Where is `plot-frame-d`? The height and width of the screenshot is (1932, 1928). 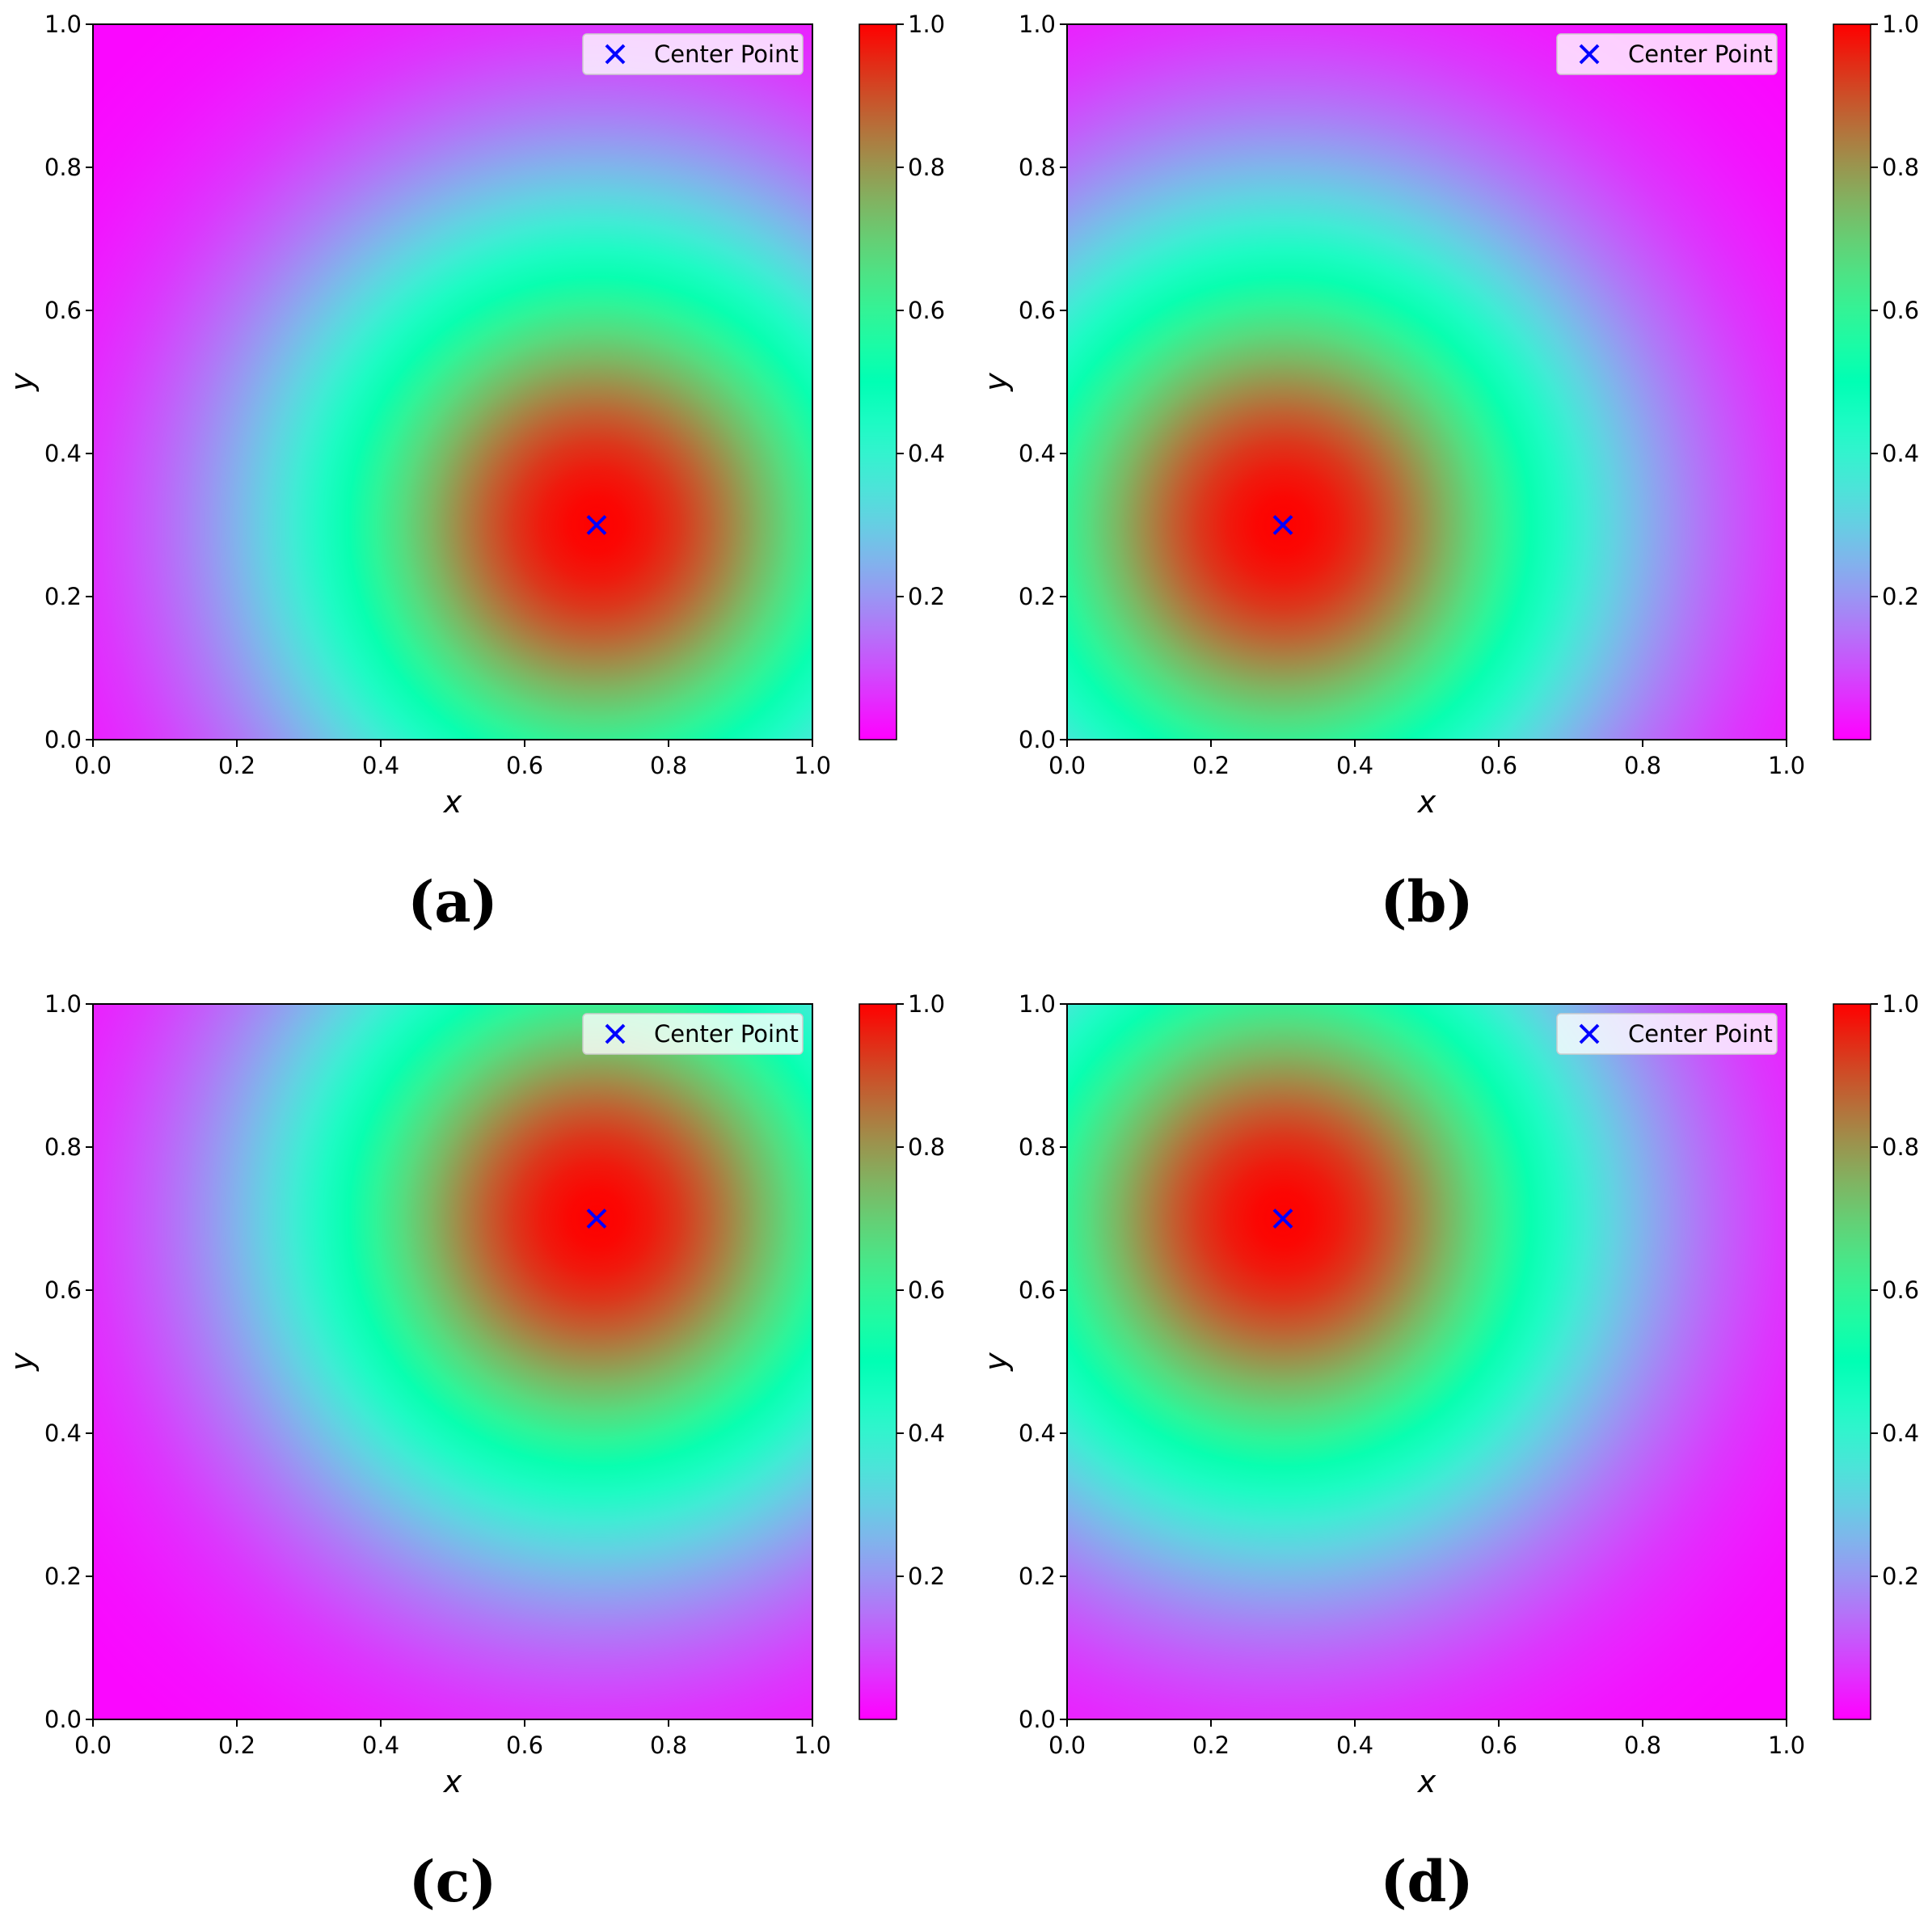
plot-frame-d is located at coordinates (1426, 1361).